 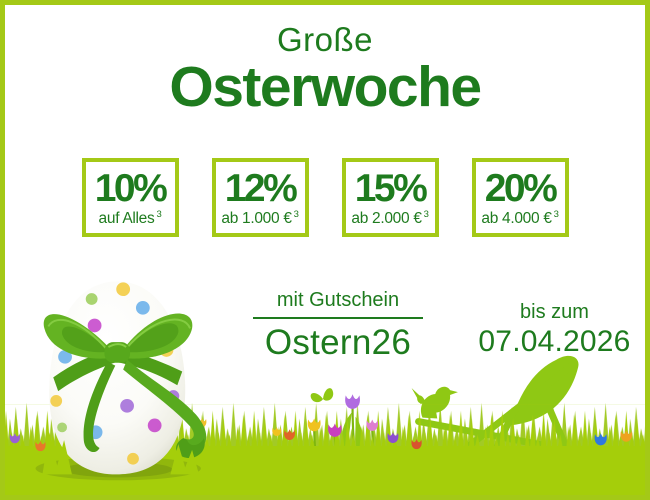 I want to click on bird-icon, so click(x=434, y=402).